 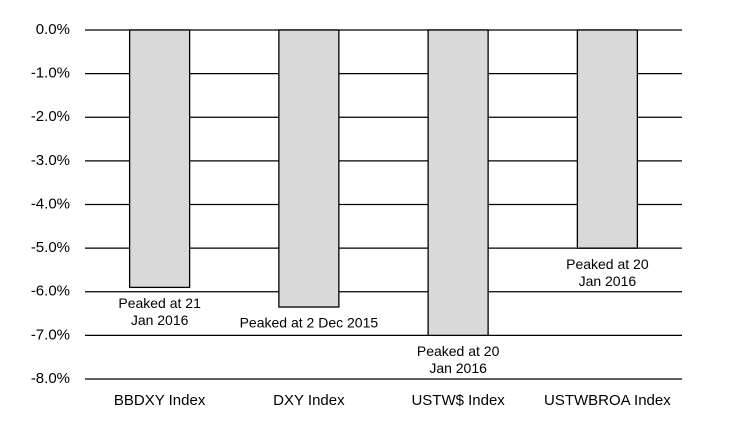 I want to click on x-tick-label: USTW$ Index, so click(x=458, y=400).